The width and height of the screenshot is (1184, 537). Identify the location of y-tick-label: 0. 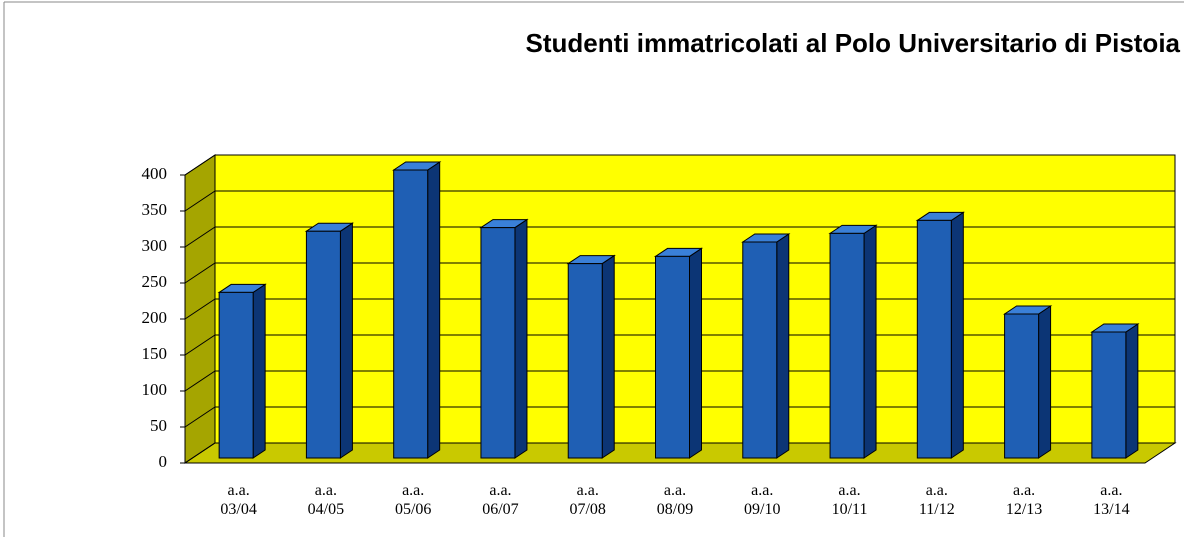
(163, 461).